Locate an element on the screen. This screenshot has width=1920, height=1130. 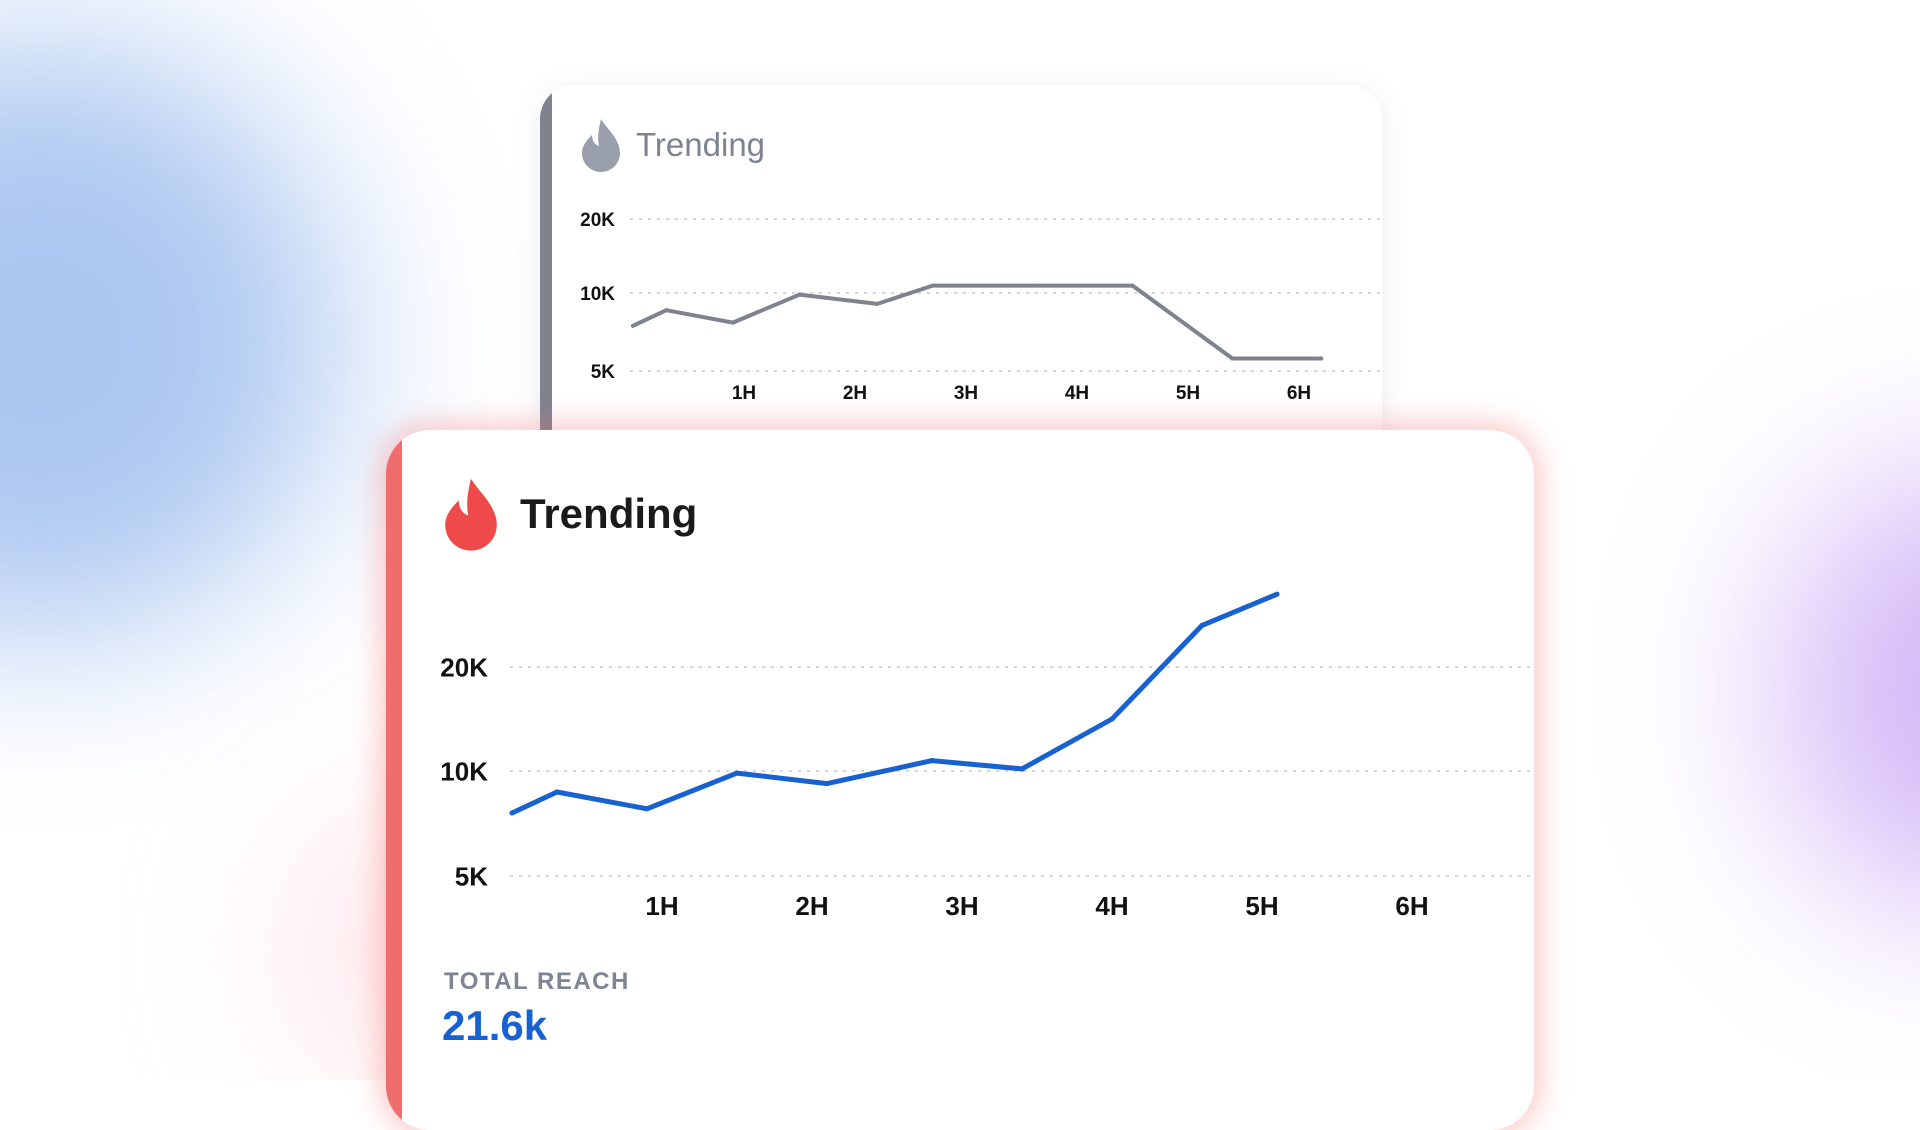
background-glow-purple is located at coordinates (1850, 690).